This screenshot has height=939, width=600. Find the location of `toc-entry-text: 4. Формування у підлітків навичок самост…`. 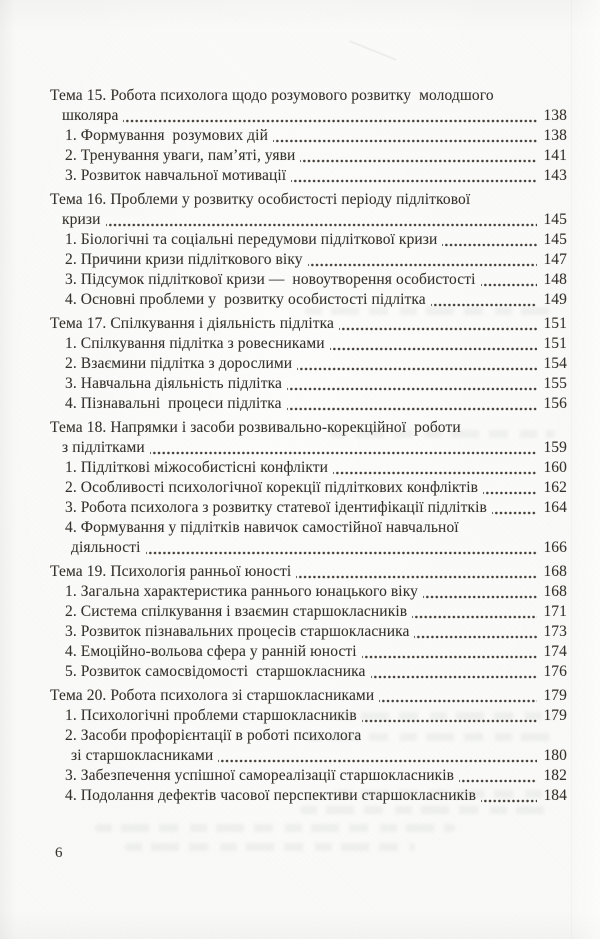

toc-entry-text: 4. Формування у підлітків навичок самост… is located at coordinates (262, 527).